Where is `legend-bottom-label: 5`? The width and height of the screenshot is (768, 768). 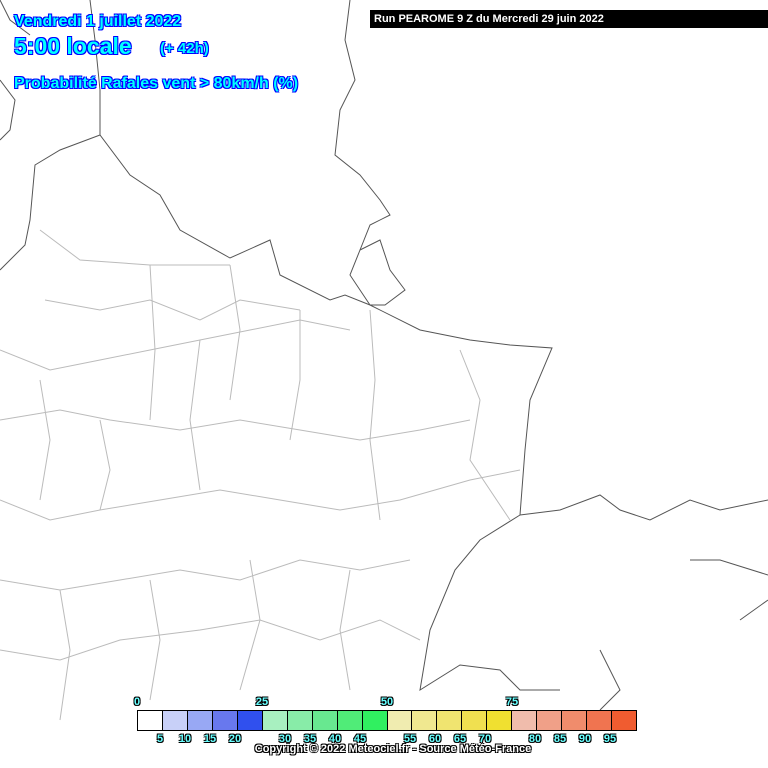 legend-bottom-label: 5 is located at coordinates (160, 739).